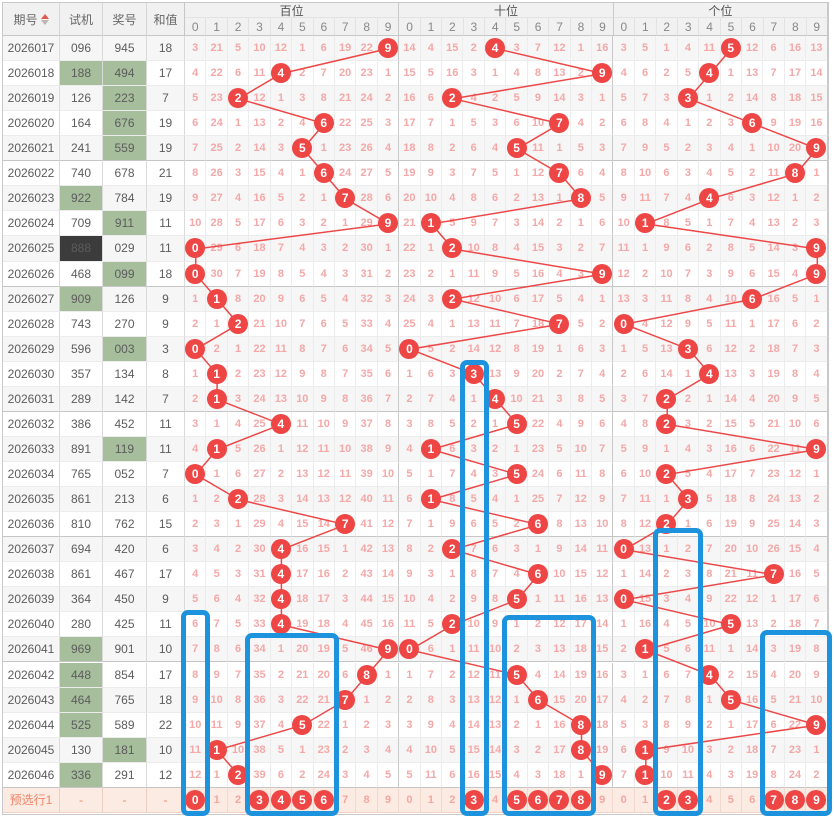  What do you see at coordinates (217, 249) in the screenshot?
I see `miss-cell: 29` at bounding box center [217, 249].